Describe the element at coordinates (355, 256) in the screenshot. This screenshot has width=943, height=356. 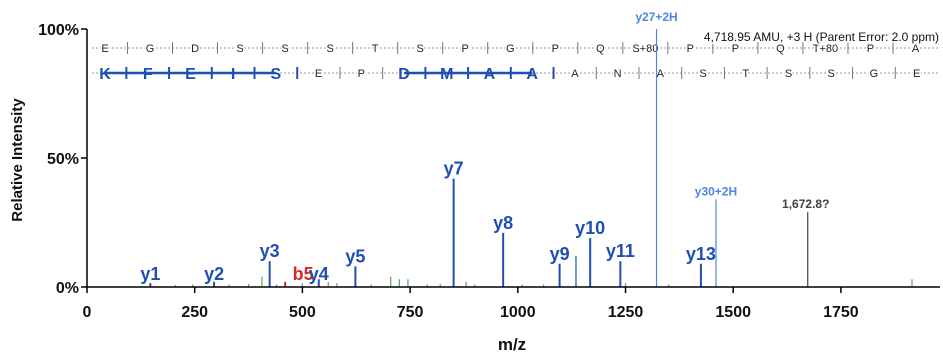
I see `peak-label: y5` at that location.